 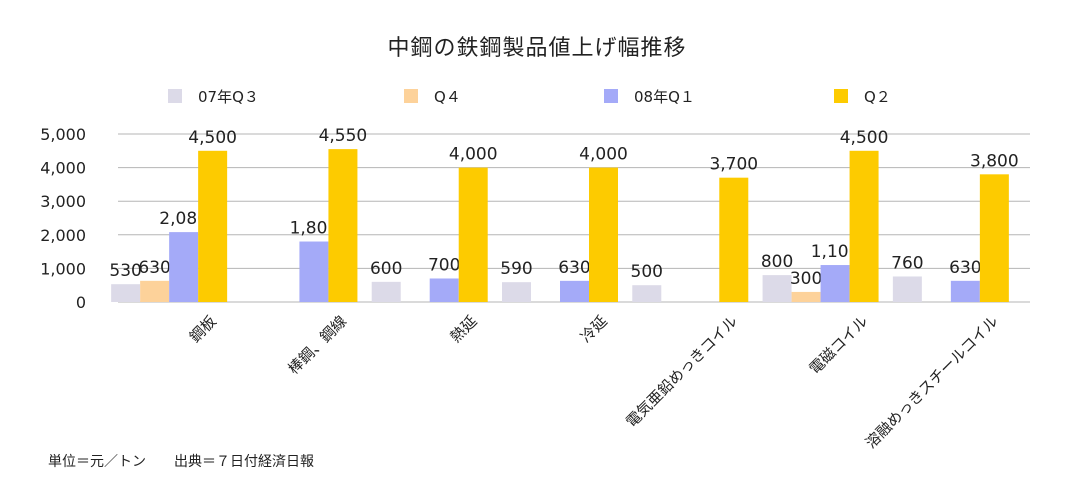 What do you see at coordinates (664, 96) in the screenshot?
I see `legend-label: 08年Q１` at bounding box center [664, 96].